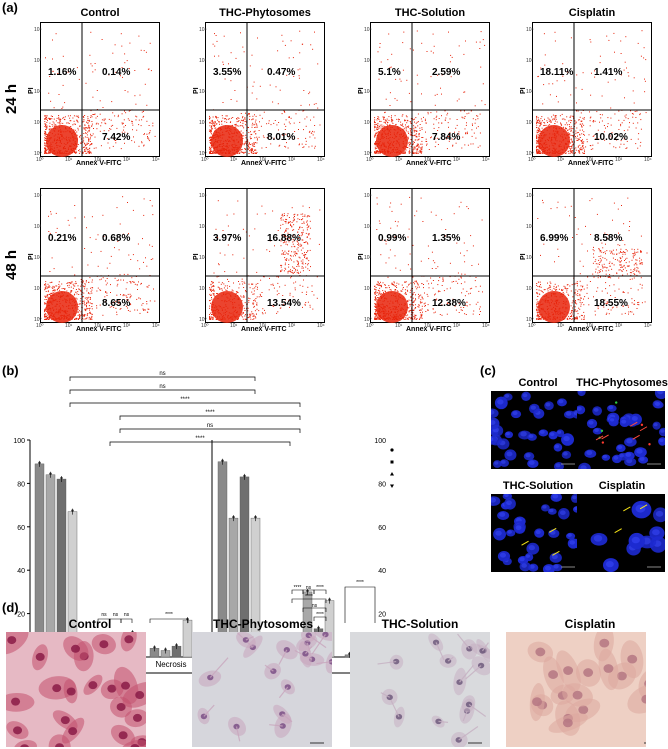 This screenshot has height=749, width=668. I want to click on q-lower-right-1-0: 8.65%, so click(116, 303).